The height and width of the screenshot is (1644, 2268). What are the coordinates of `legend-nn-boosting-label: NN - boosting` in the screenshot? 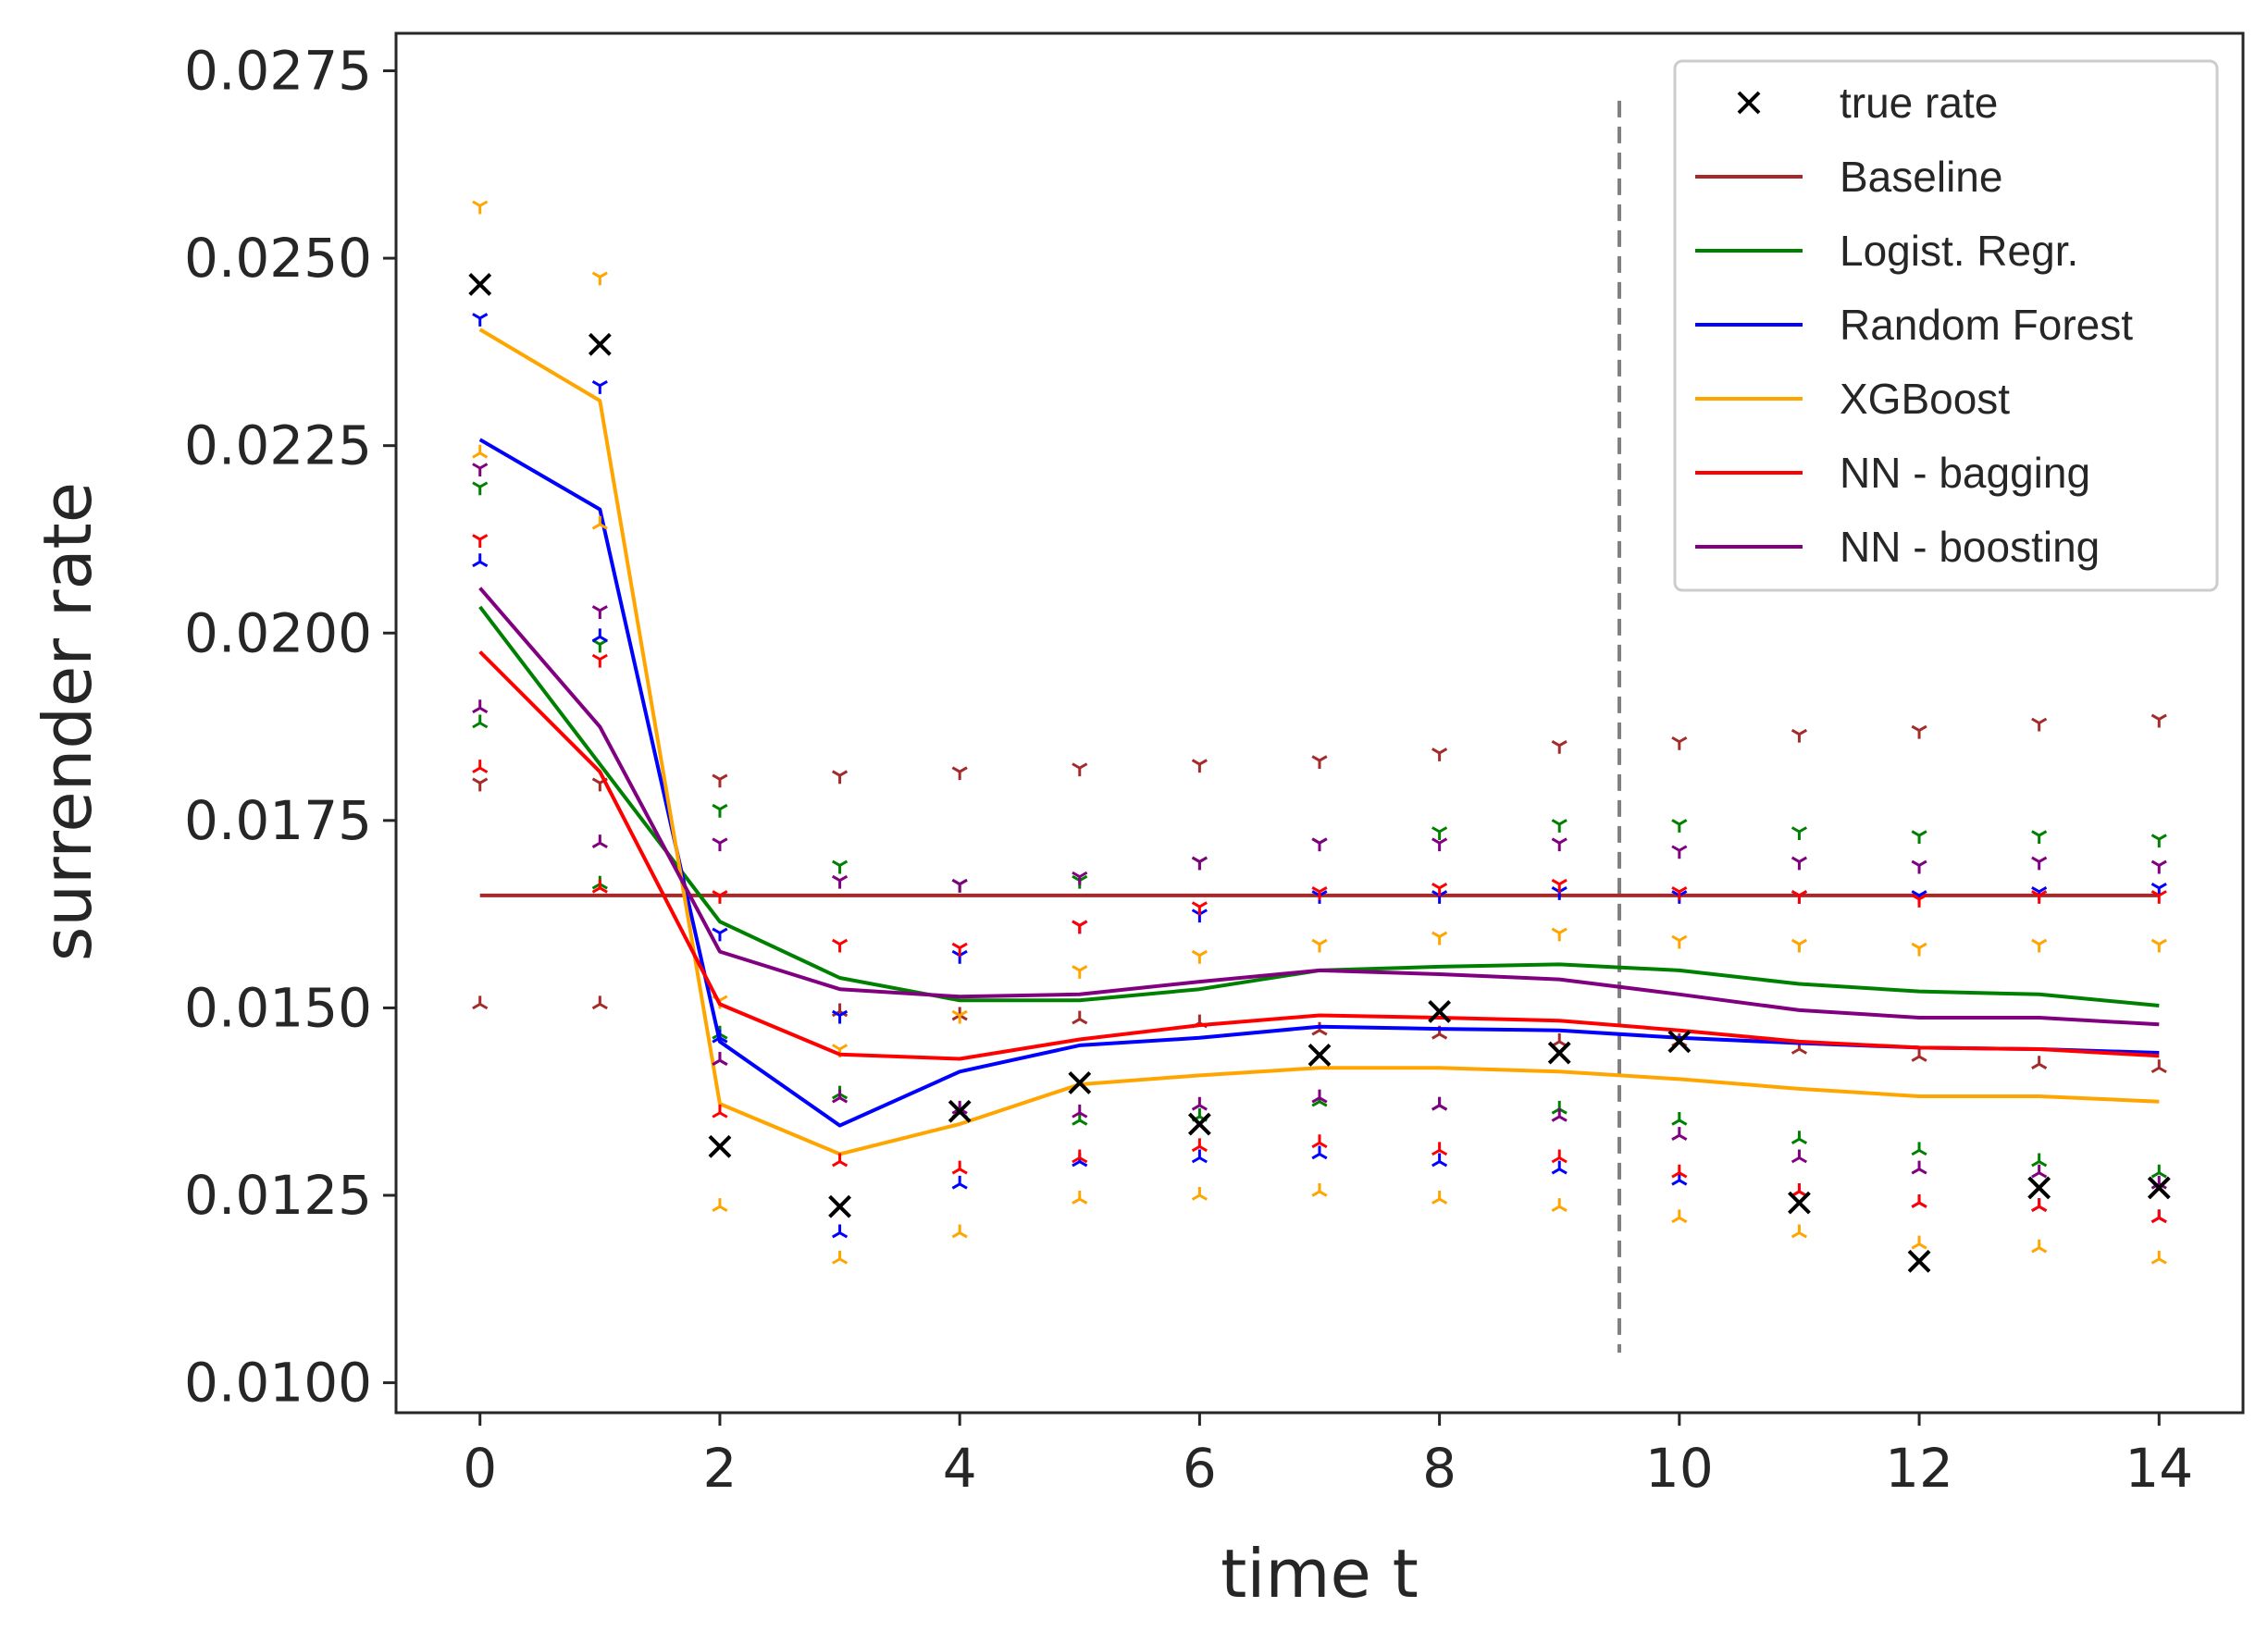 It's located at (1970, 547).